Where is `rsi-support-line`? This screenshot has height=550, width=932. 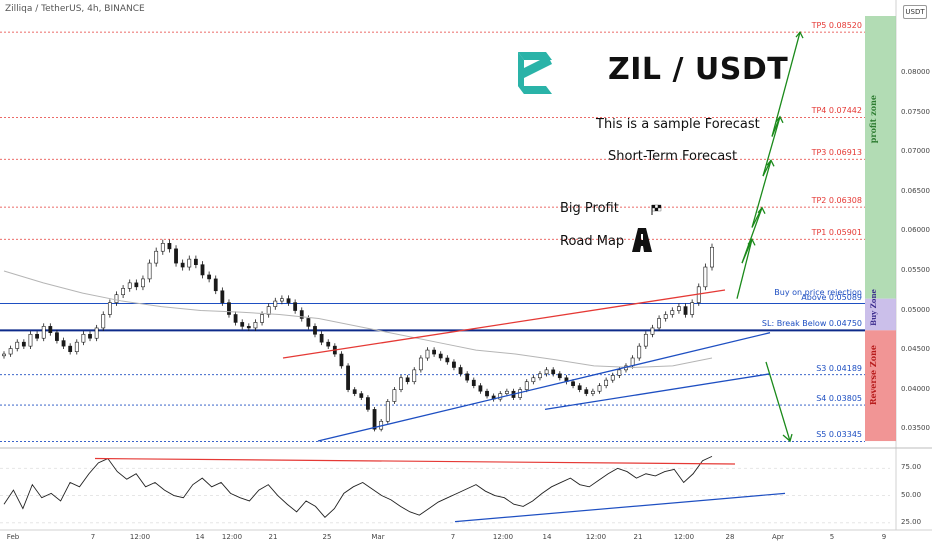 rsi-support-line is located at coordinates (620, 507).